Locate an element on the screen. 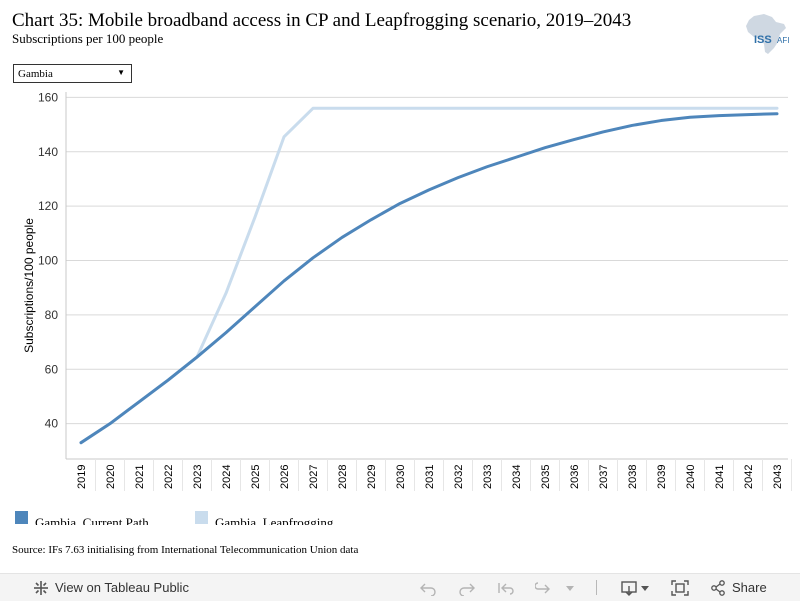  x-tick-label: 2040 is located at coordinates (691, 477).